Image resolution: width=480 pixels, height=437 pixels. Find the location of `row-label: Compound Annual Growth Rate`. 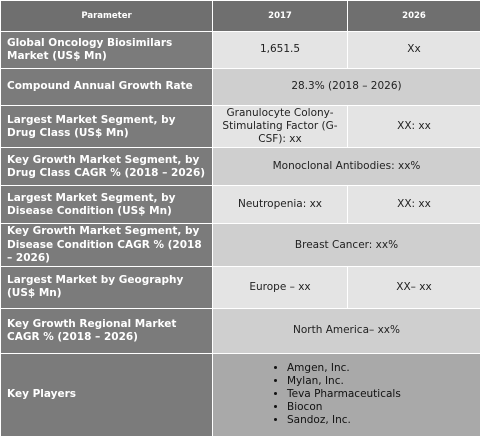

row-label: Compound Annual Growth Rate is located at coordinates (107, 87).